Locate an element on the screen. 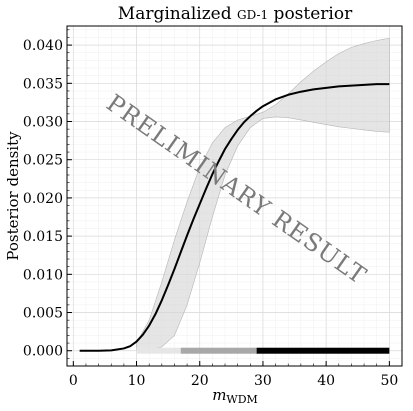  x-tick-label: 20 is located at coordinates (200, 381).